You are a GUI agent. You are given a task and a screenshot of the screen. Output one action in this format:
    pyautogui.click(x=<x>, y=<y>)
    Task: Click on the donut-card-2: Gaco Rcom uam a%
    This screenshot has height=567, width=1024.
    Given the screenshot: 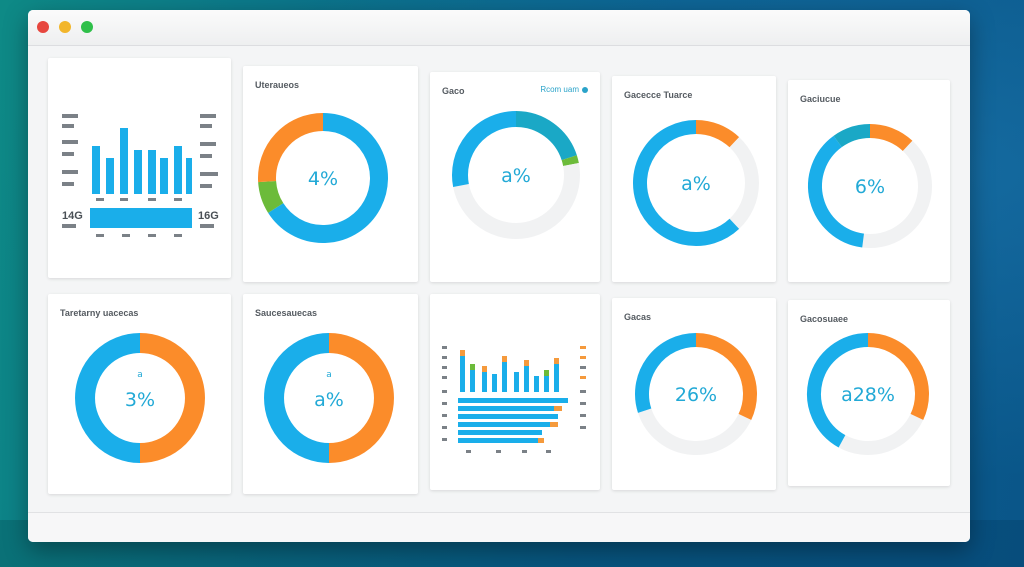 What is the action you would take?
    pyautogui.click(x=515, y=177)
    